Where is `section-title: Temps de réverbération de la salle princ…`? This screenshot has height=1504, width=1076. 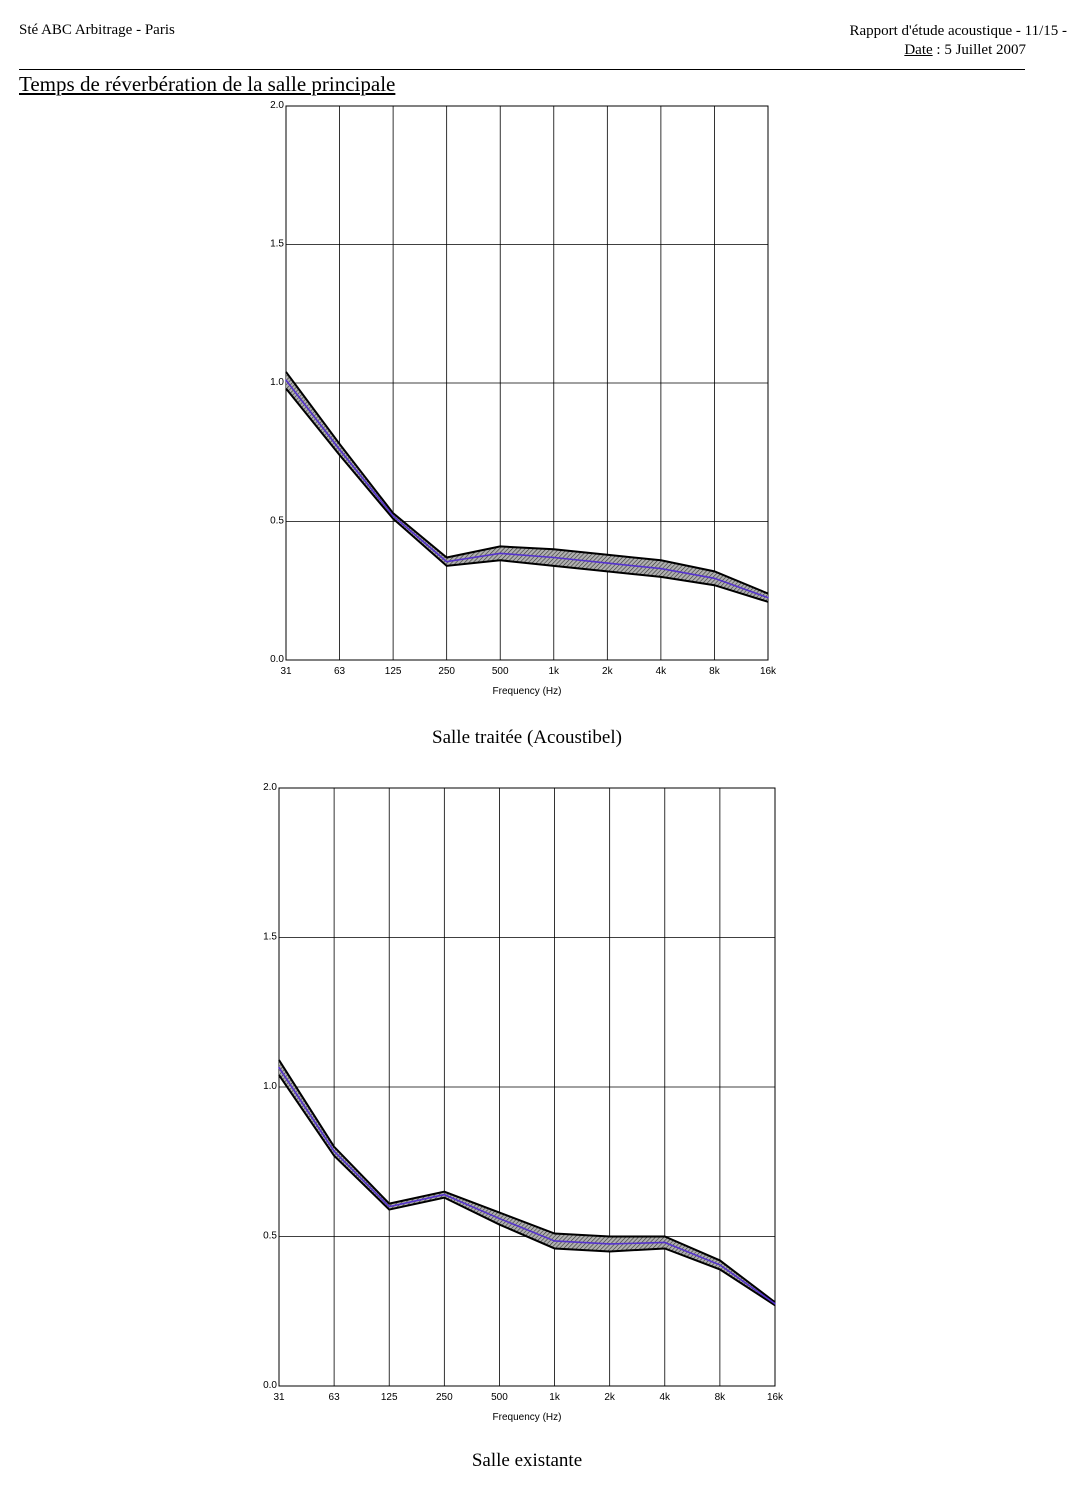 section-title: Temps de réverbération de la salle princ… is located at coordinates (207, 84).